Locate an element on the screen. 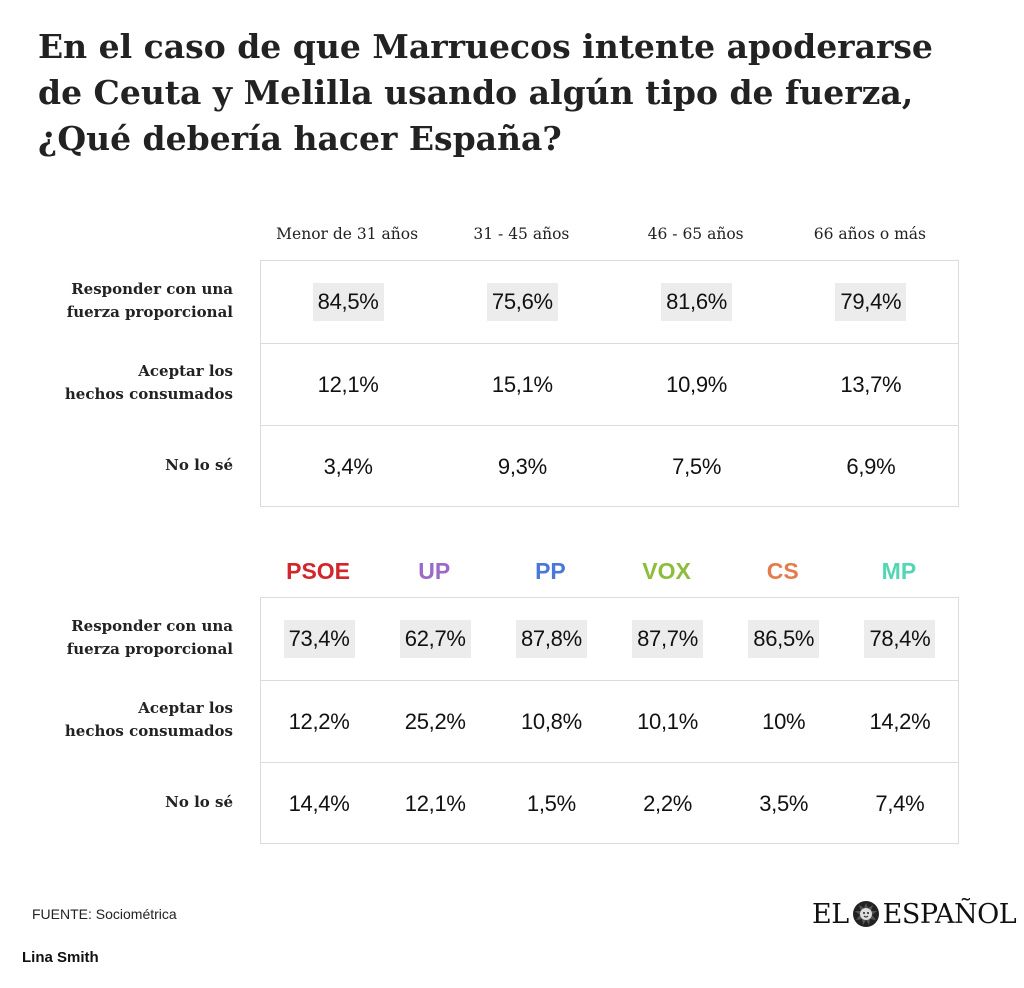 This screenshot has height=988, width=1024. party-column-headers: PSOE UP PP VOX CS MP is located at coordinates (609, 571).